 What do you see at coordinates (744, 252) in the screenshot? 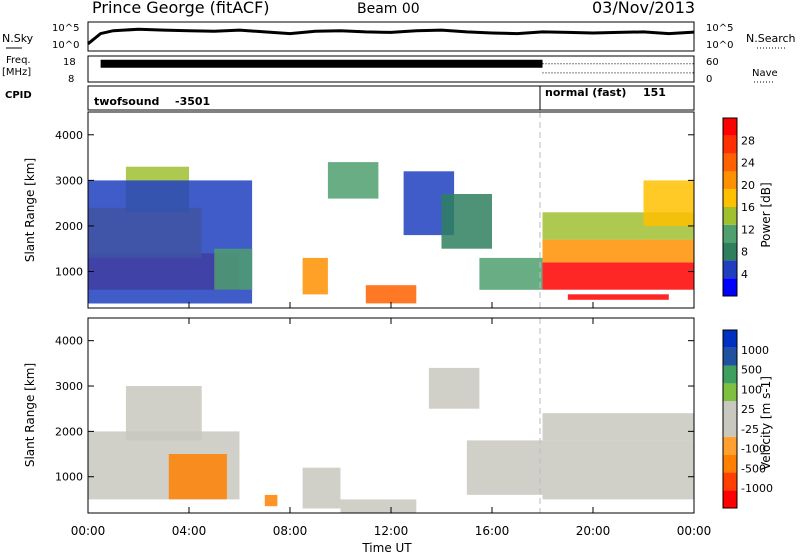
I see `power-colorbar-tick-label: 8` at bounding box center [744, 252].